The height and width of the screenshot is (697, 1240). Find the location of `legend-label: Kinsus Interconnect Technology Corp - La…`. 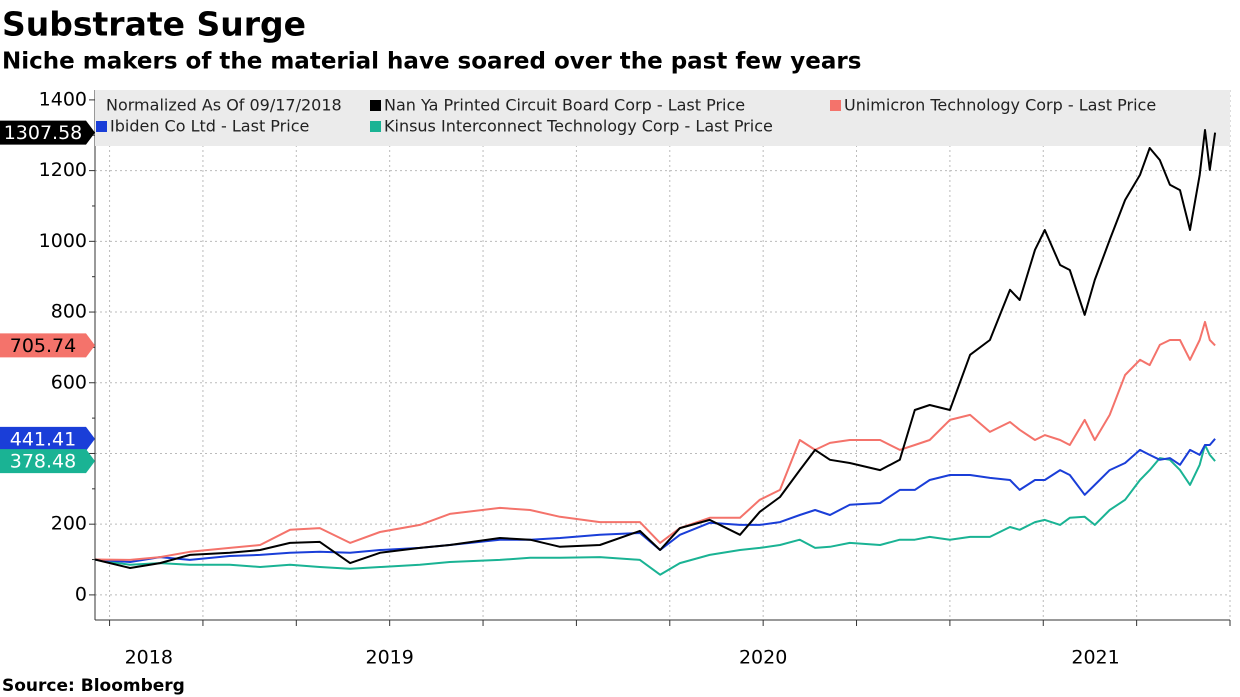

legend-label: Kinsus Interconnect Technology Corp - La… is located at coordinates (578, 126).